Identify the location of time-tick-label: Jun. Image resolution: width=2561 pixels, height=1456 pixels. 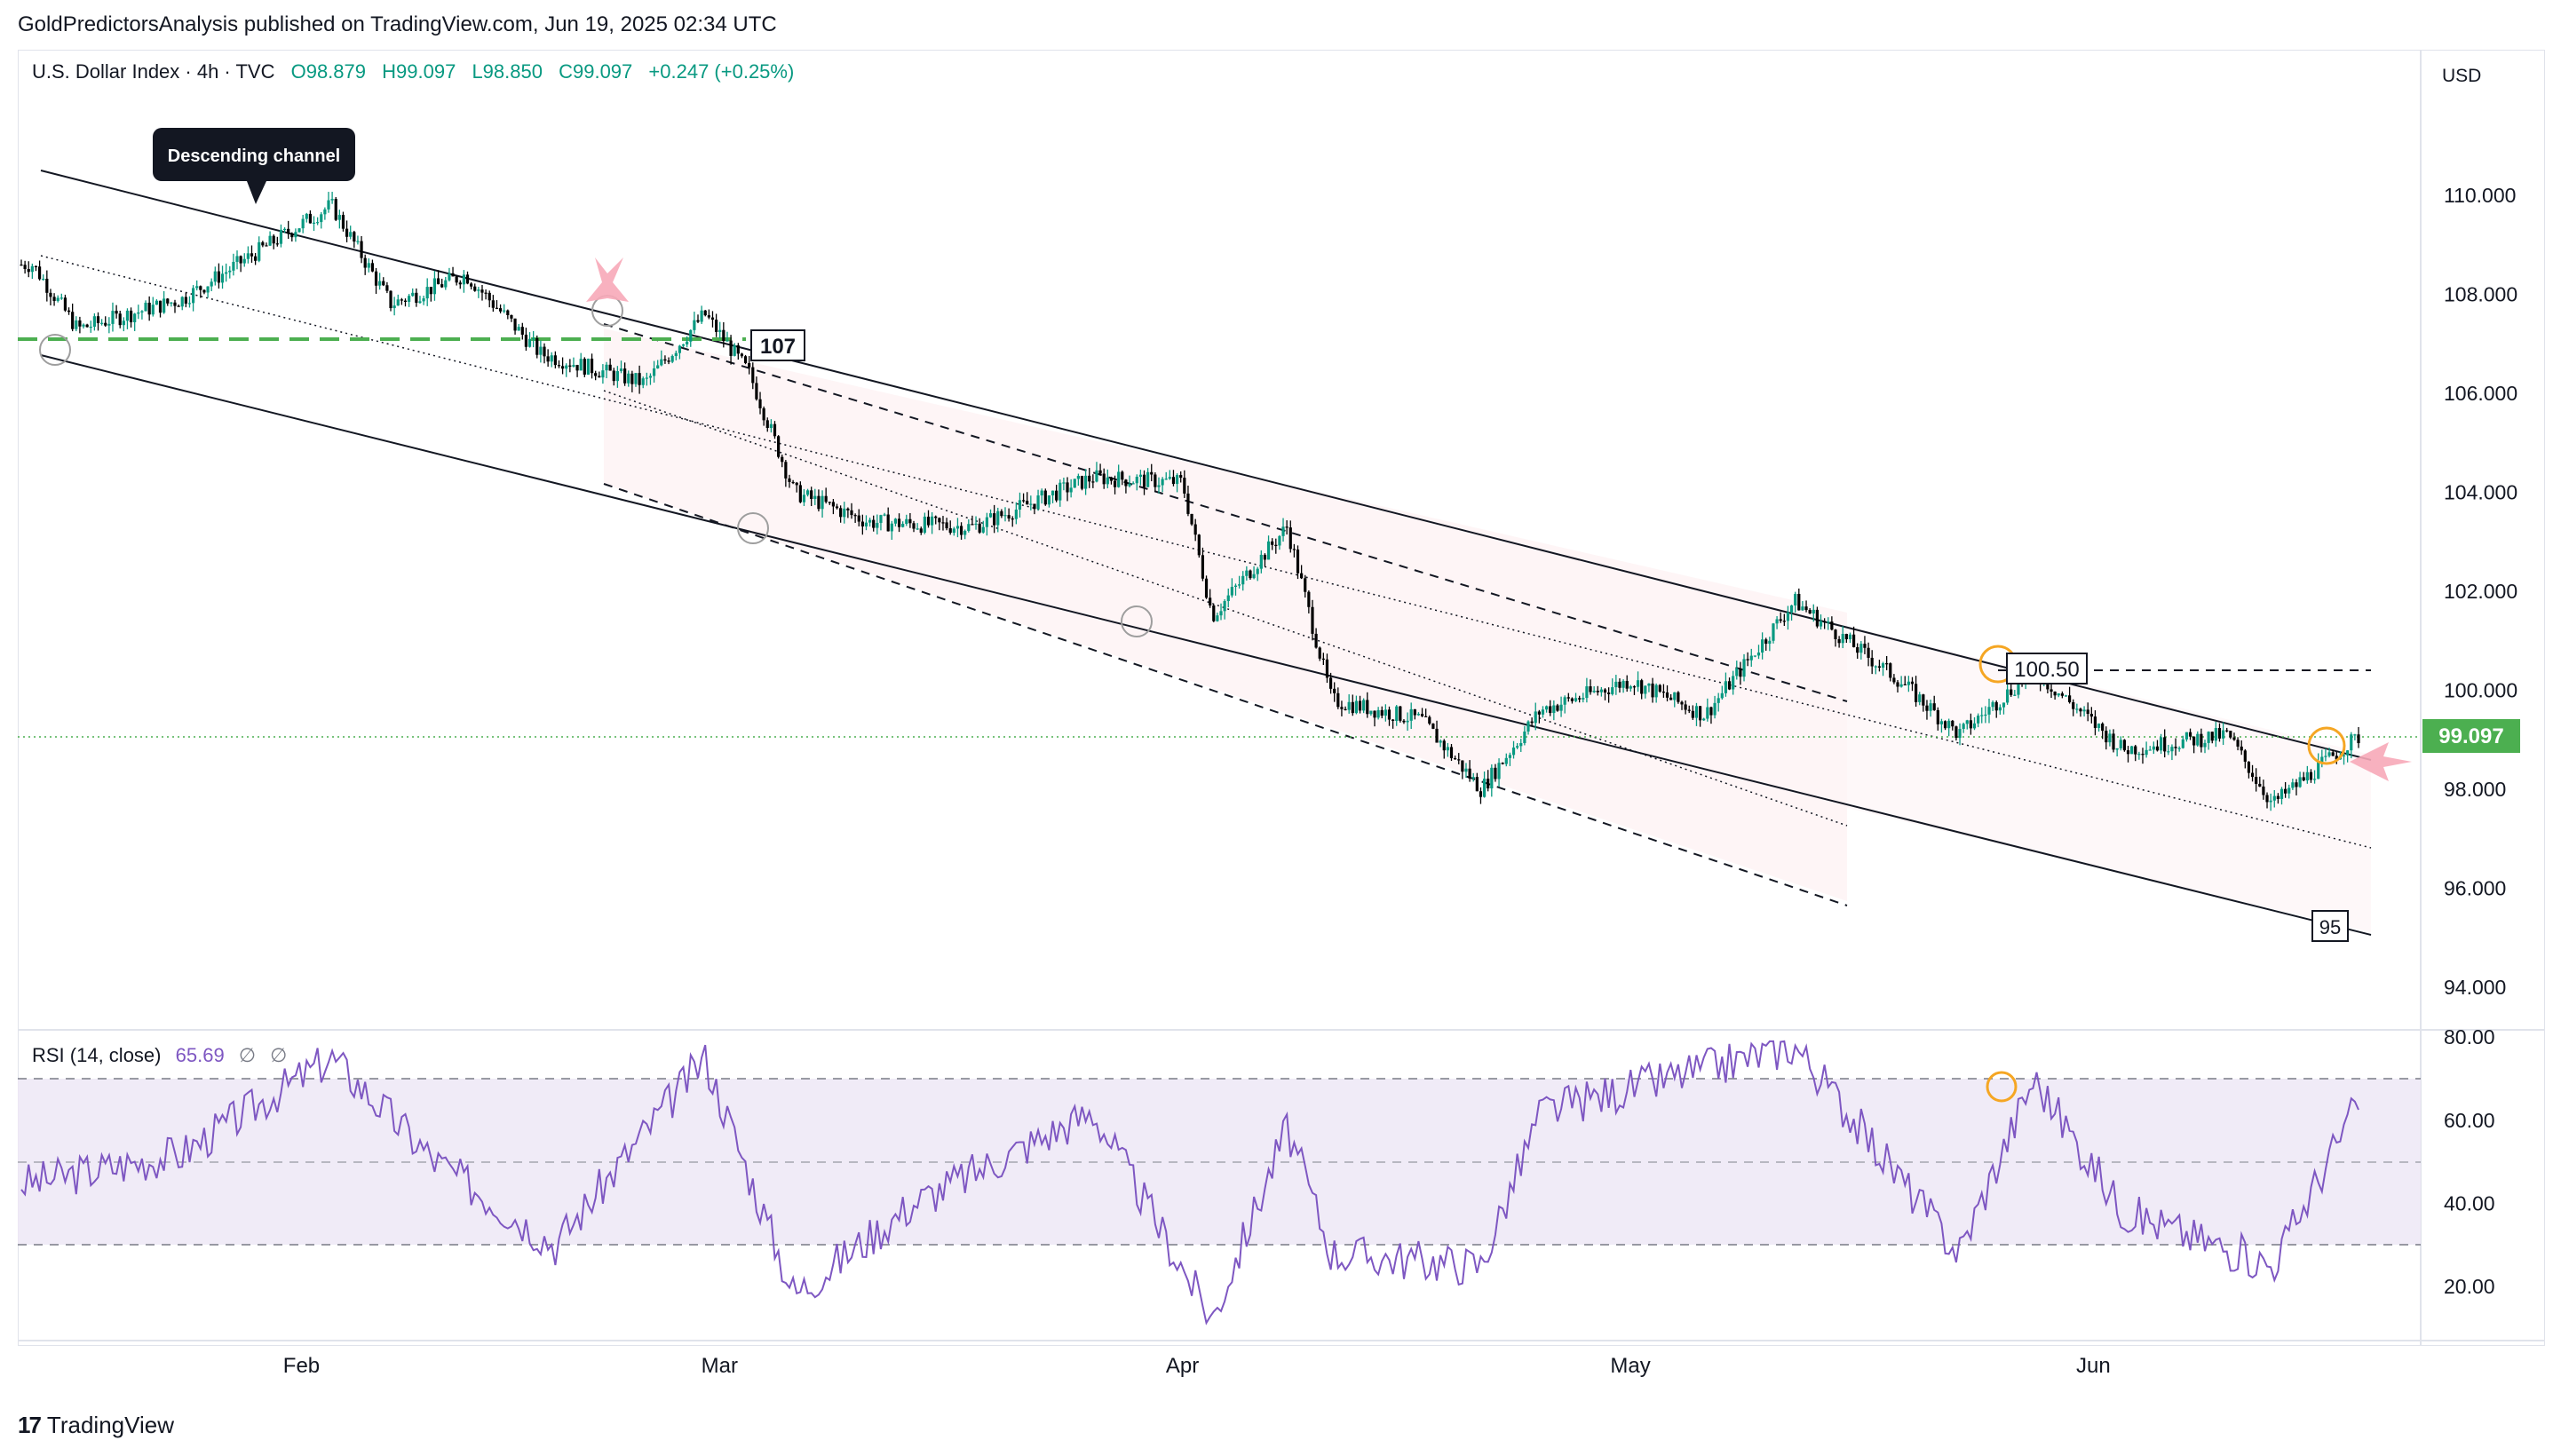
(2093, 1366).